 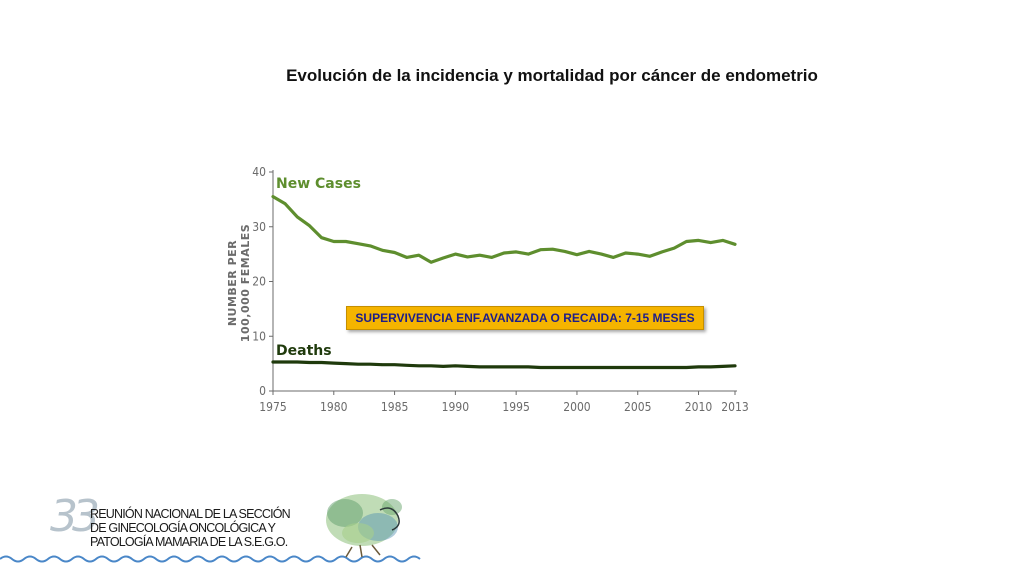 I want to click on series-label: Deaths, so click(x=304, y=351).